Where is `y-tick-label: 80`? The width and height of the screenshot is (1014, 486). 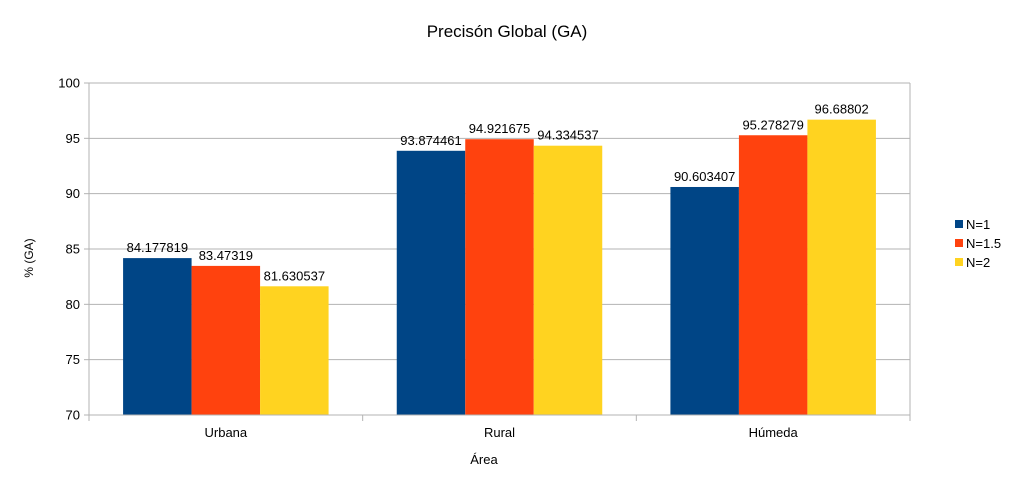 y-tick-label: 80 is located at coordinates (73, 304).